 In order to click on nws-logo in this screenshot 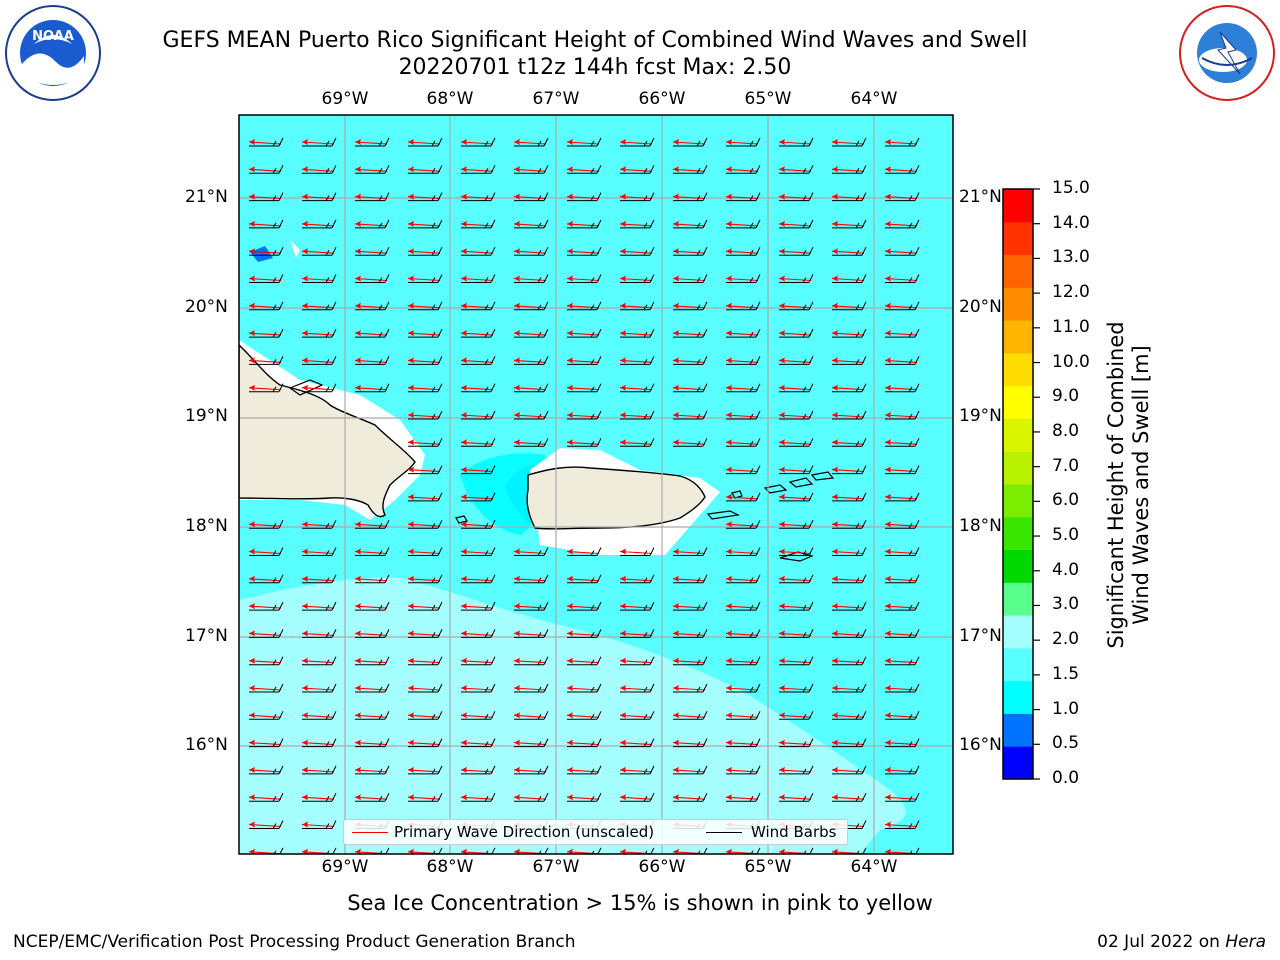, I will do `click(1227, 53)`.